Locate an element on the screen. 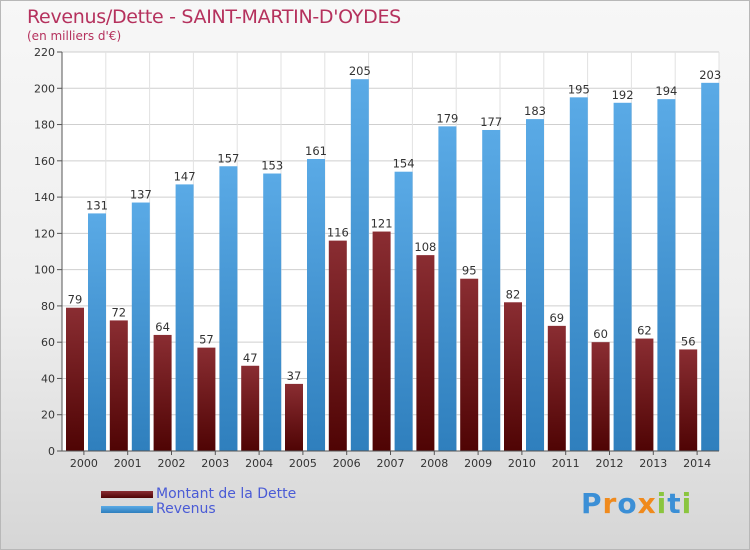 The image size is (750, 550). bar-debt-2010 is located at coordinates (513, 376).